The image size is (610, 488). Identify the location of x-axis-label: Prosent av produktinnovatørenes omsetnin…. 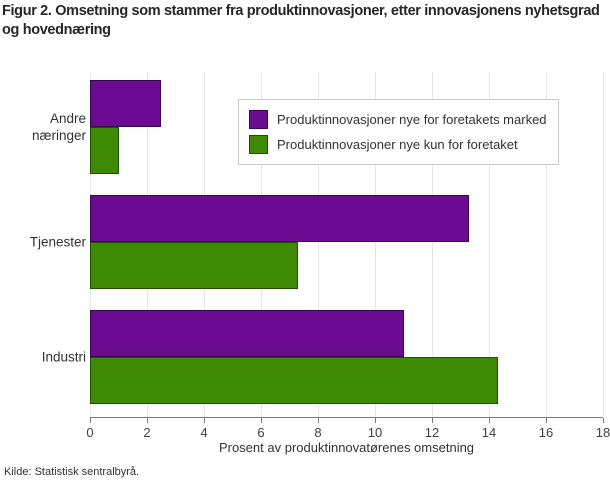
(346, 447).